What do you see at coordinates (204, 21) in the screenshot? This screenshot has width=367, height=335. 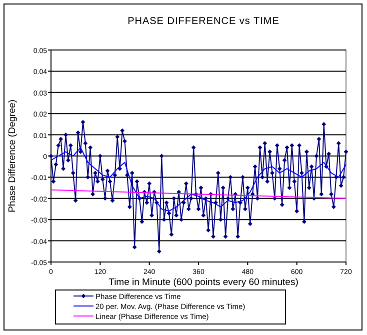 I see `chart-title: PHASE DIFFERENCE vs TIME` at bounding box center [204, 21].